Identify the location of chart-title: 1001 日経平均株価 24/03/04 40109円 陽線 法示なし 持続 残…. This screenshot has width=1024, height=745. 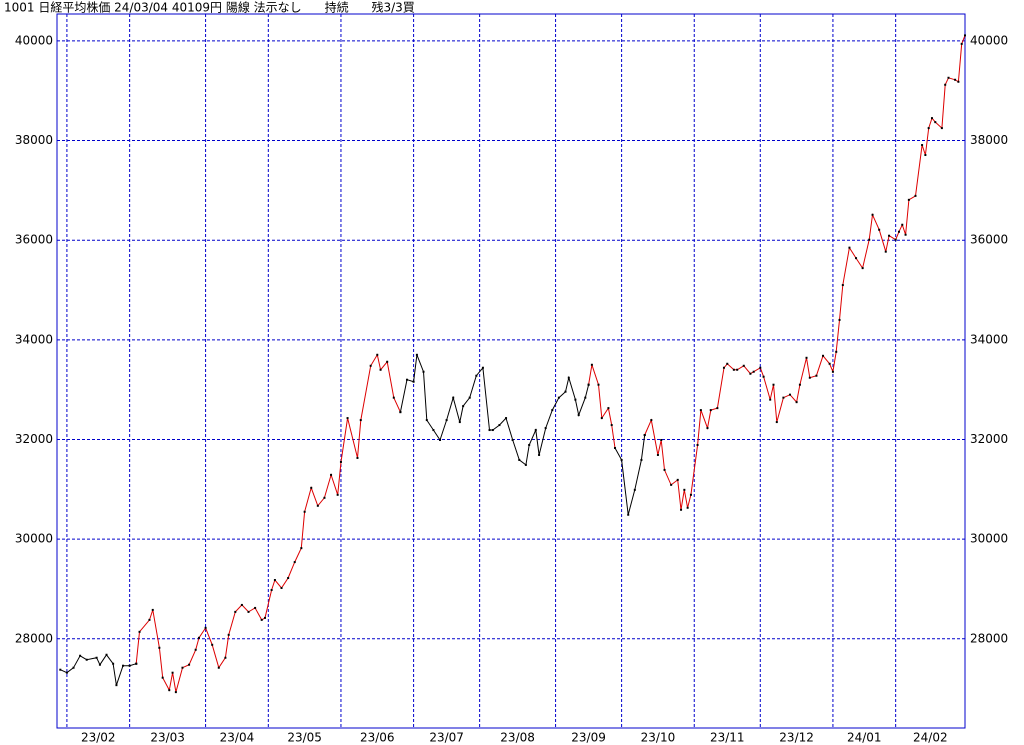
(209, 7).